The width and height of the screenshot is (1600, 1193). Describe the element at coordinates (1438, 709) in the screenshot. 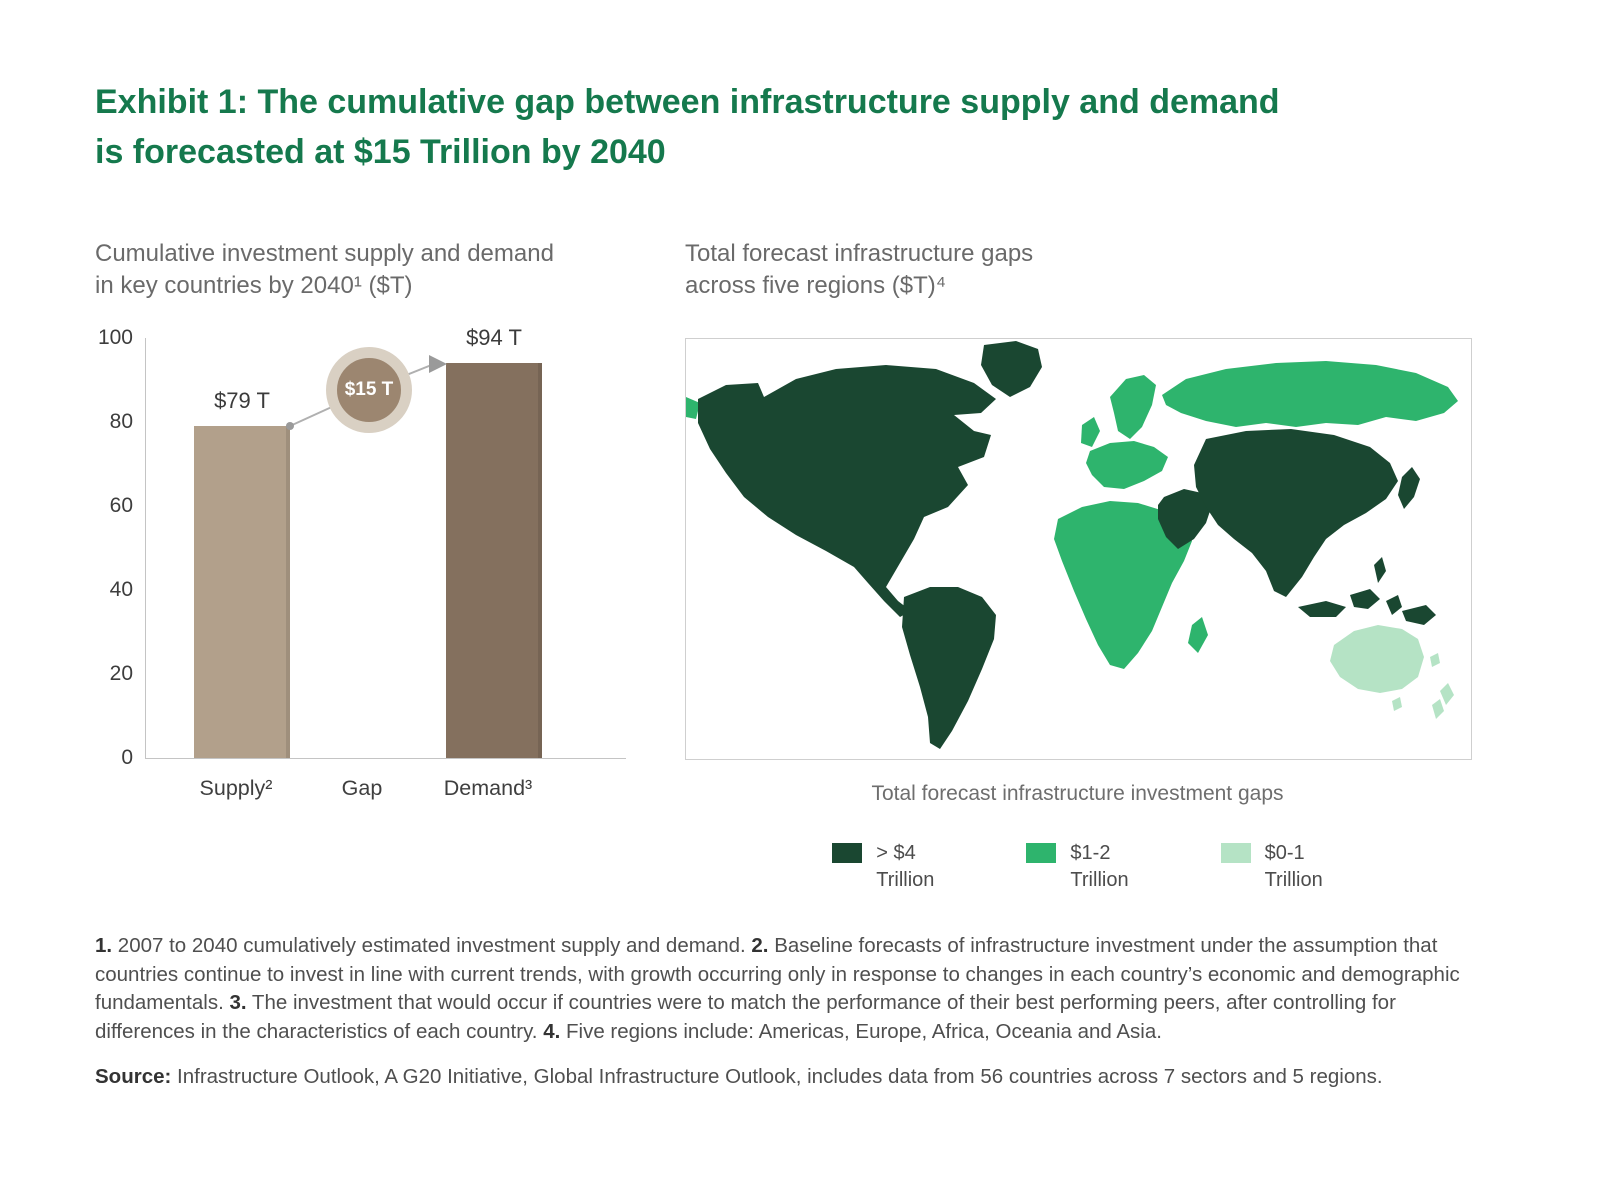

I see `map-region-new-zealand-south` at that location.